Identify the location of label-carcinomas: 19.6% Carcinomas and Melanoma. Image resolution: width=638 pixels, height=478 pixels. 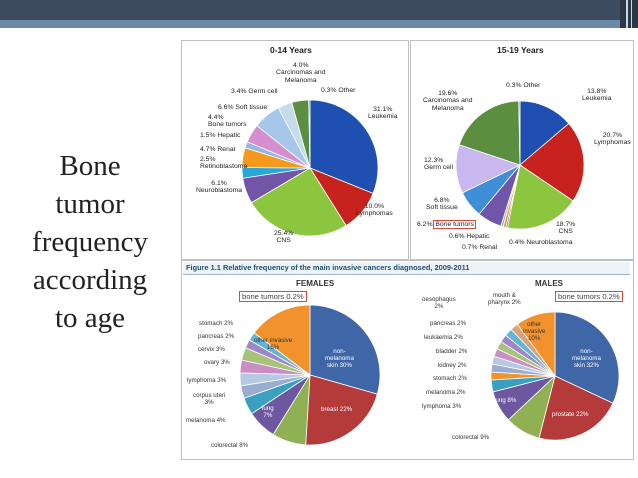
(448, 101).